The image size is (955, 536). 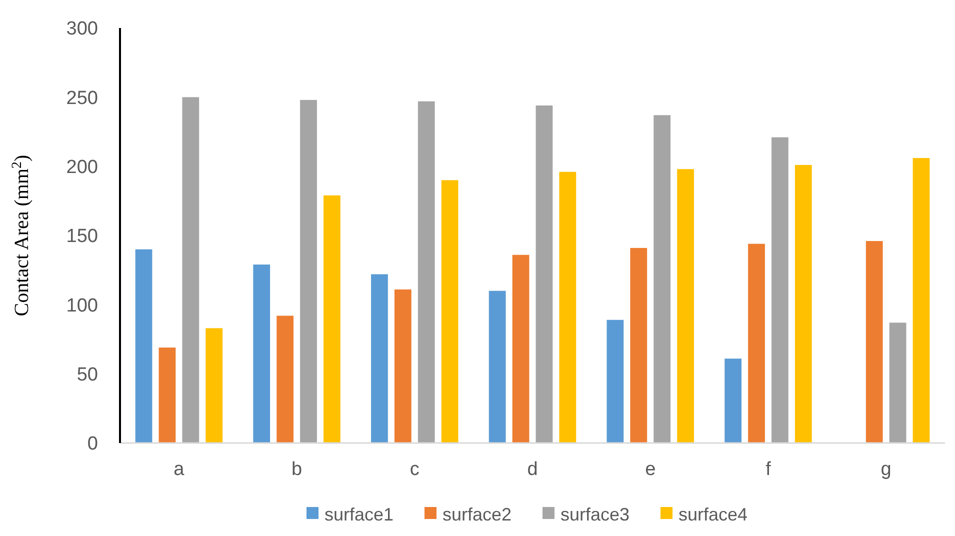 I want to click on x-tick-label: d, so click(x=532, y=469).